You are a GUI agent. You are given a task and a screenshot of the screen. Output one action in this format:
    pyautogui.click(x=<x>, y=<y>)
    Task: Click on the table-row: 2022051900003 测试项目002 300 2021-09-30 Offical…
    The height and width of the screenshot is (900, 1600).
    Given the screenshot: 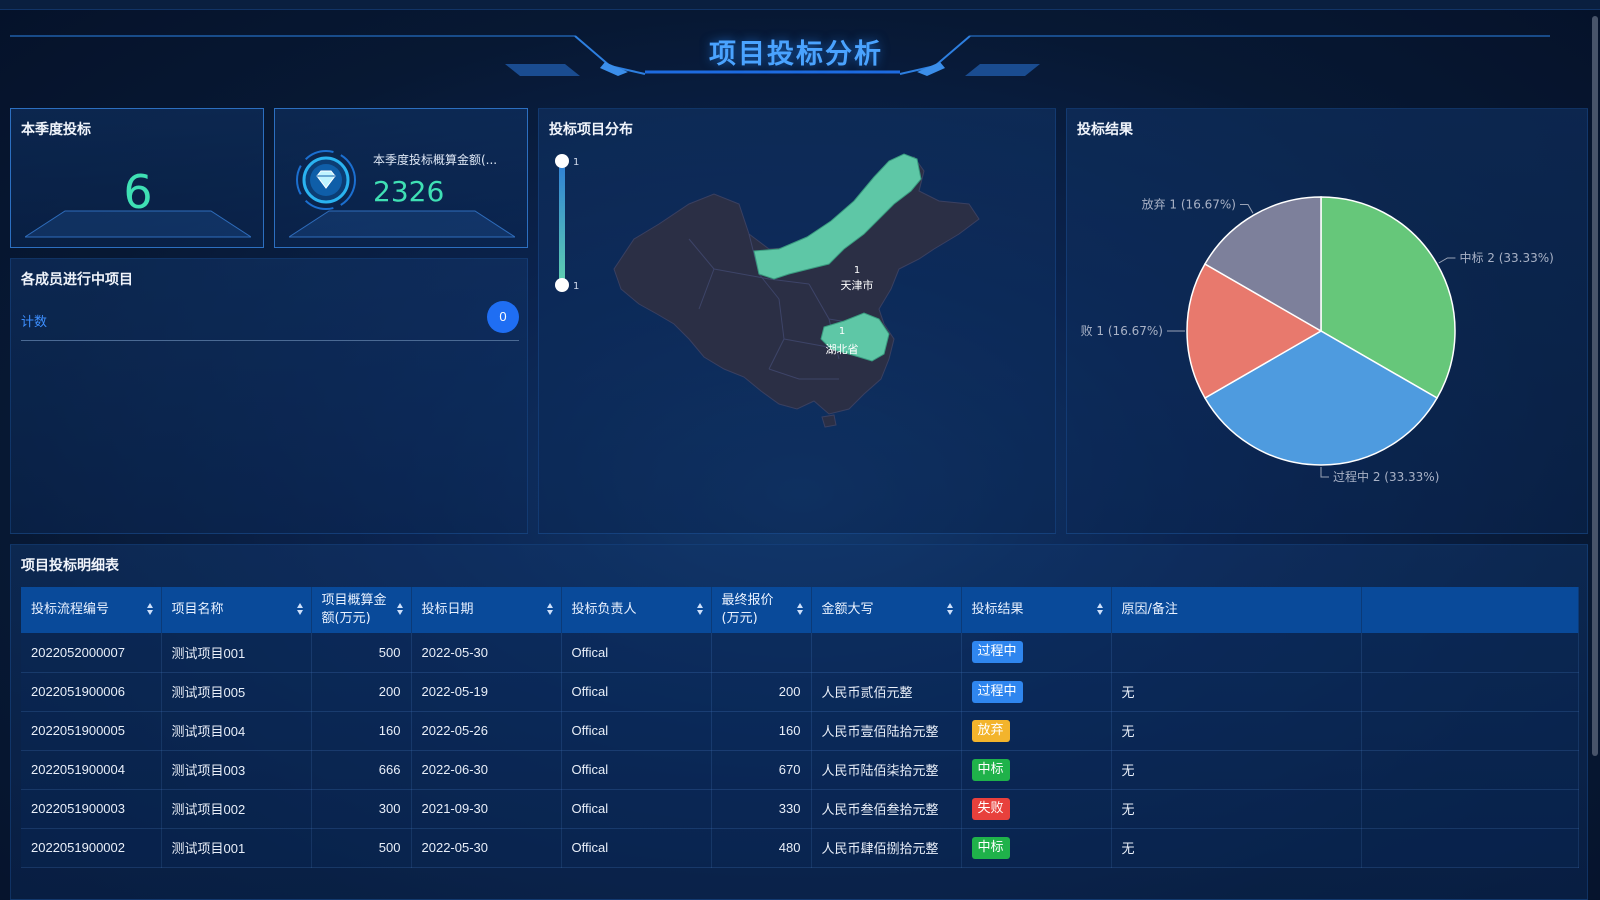 What is the action you would take?
    pyautogui.click(x=800, y=809)
    